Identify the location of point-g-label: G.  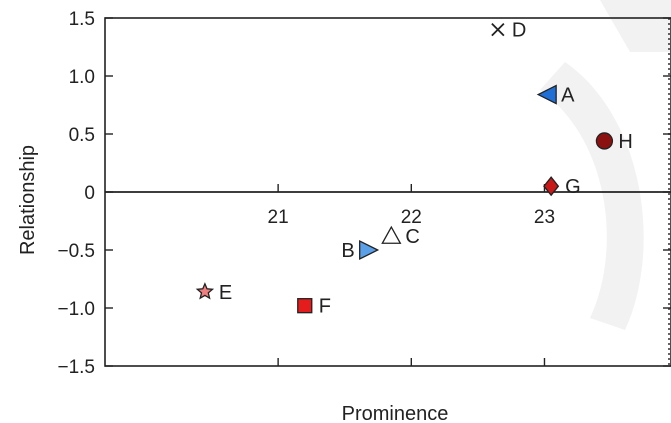
(573, 187).